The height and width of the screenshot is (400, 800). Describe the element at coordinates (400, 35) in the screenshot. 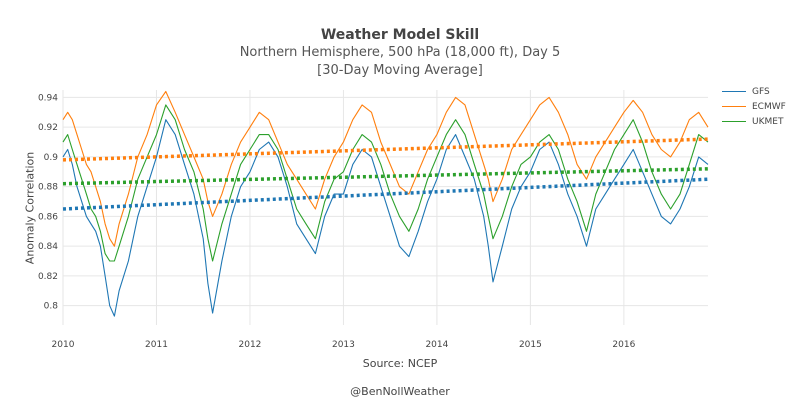

I see `chart-title: Weather Model Skill` at that location.